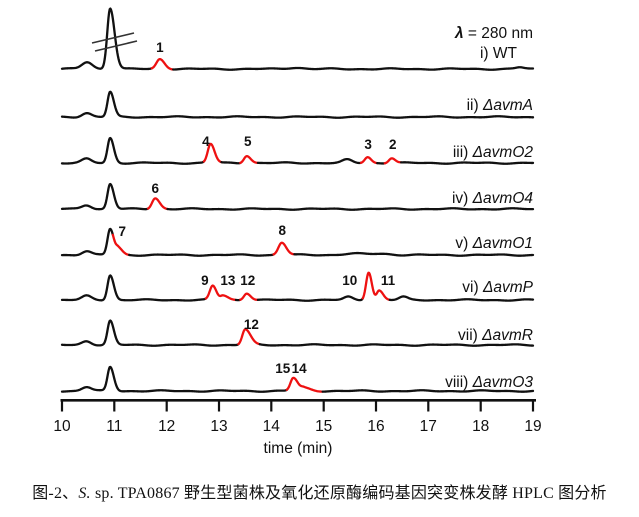  What do you see at coordinates (498, 33) in the screenshot?
I see `wavelength-value: = 280 nm` at bounding box center [498, 33].